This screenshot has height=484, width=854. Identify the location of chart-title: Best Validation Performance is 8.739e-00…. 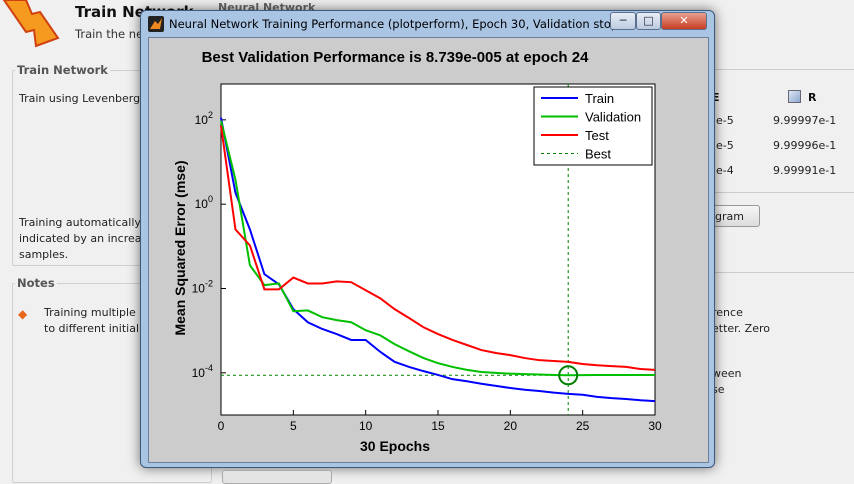
(396, 57).